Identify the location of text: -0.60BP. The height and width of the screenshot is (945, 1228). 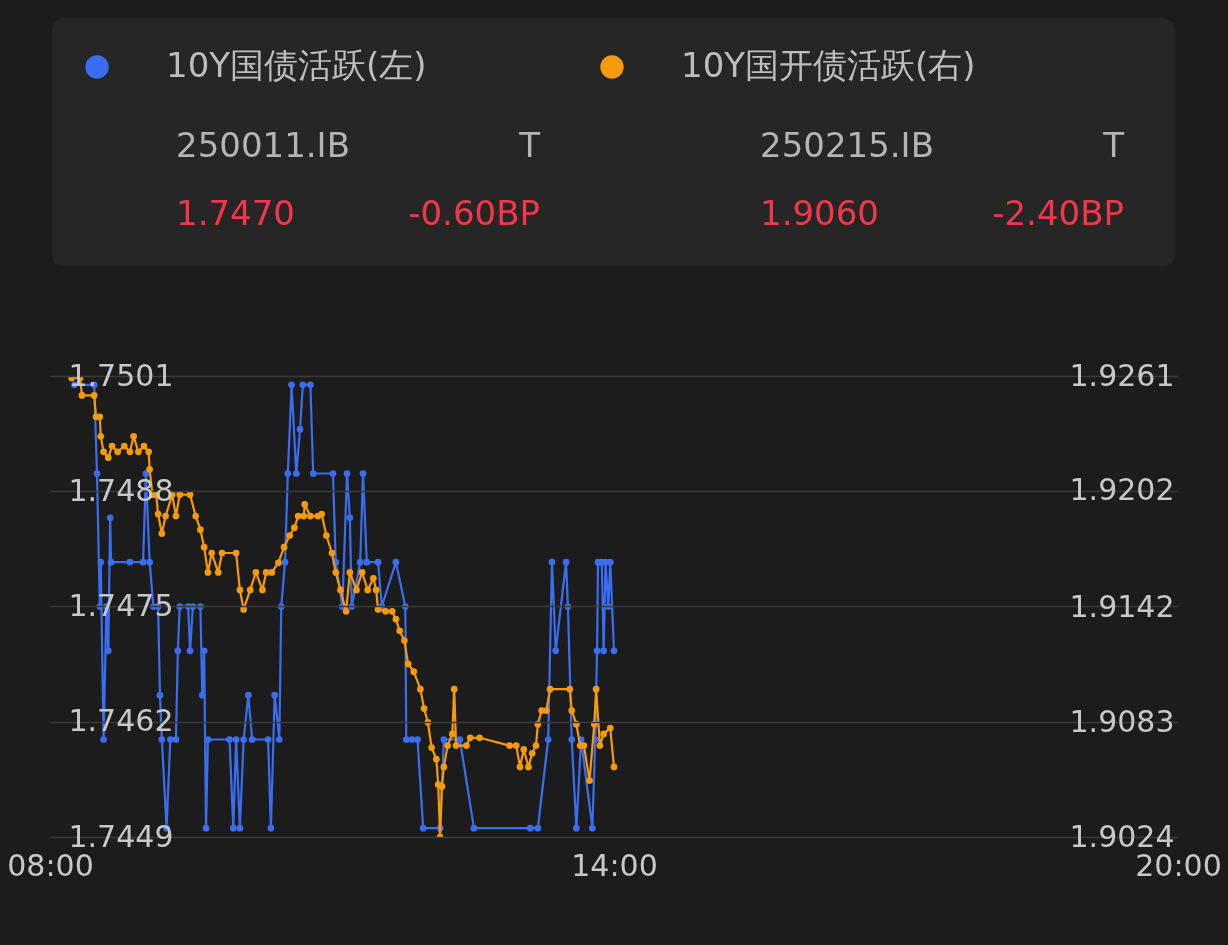
(474, 213).